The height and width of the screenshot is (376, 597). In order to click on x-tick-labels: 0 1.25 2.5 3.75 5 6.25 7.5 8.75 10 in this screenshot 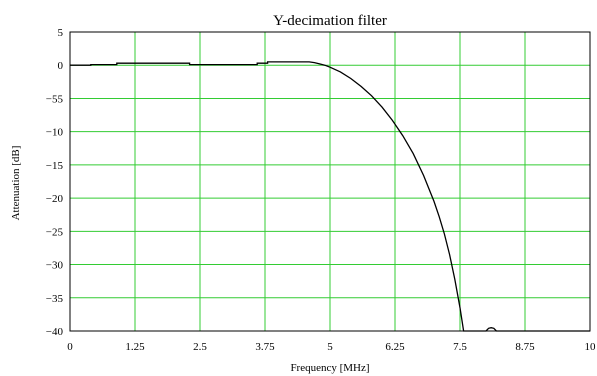, I will do `click(331, 347)`.